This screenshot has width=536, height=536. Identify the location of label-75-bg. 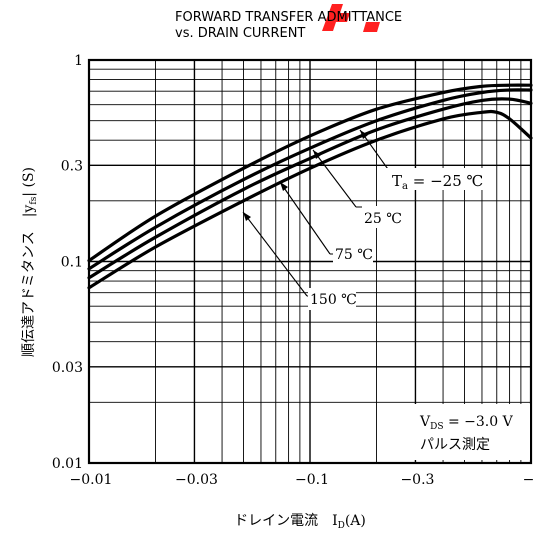
(353, 254).